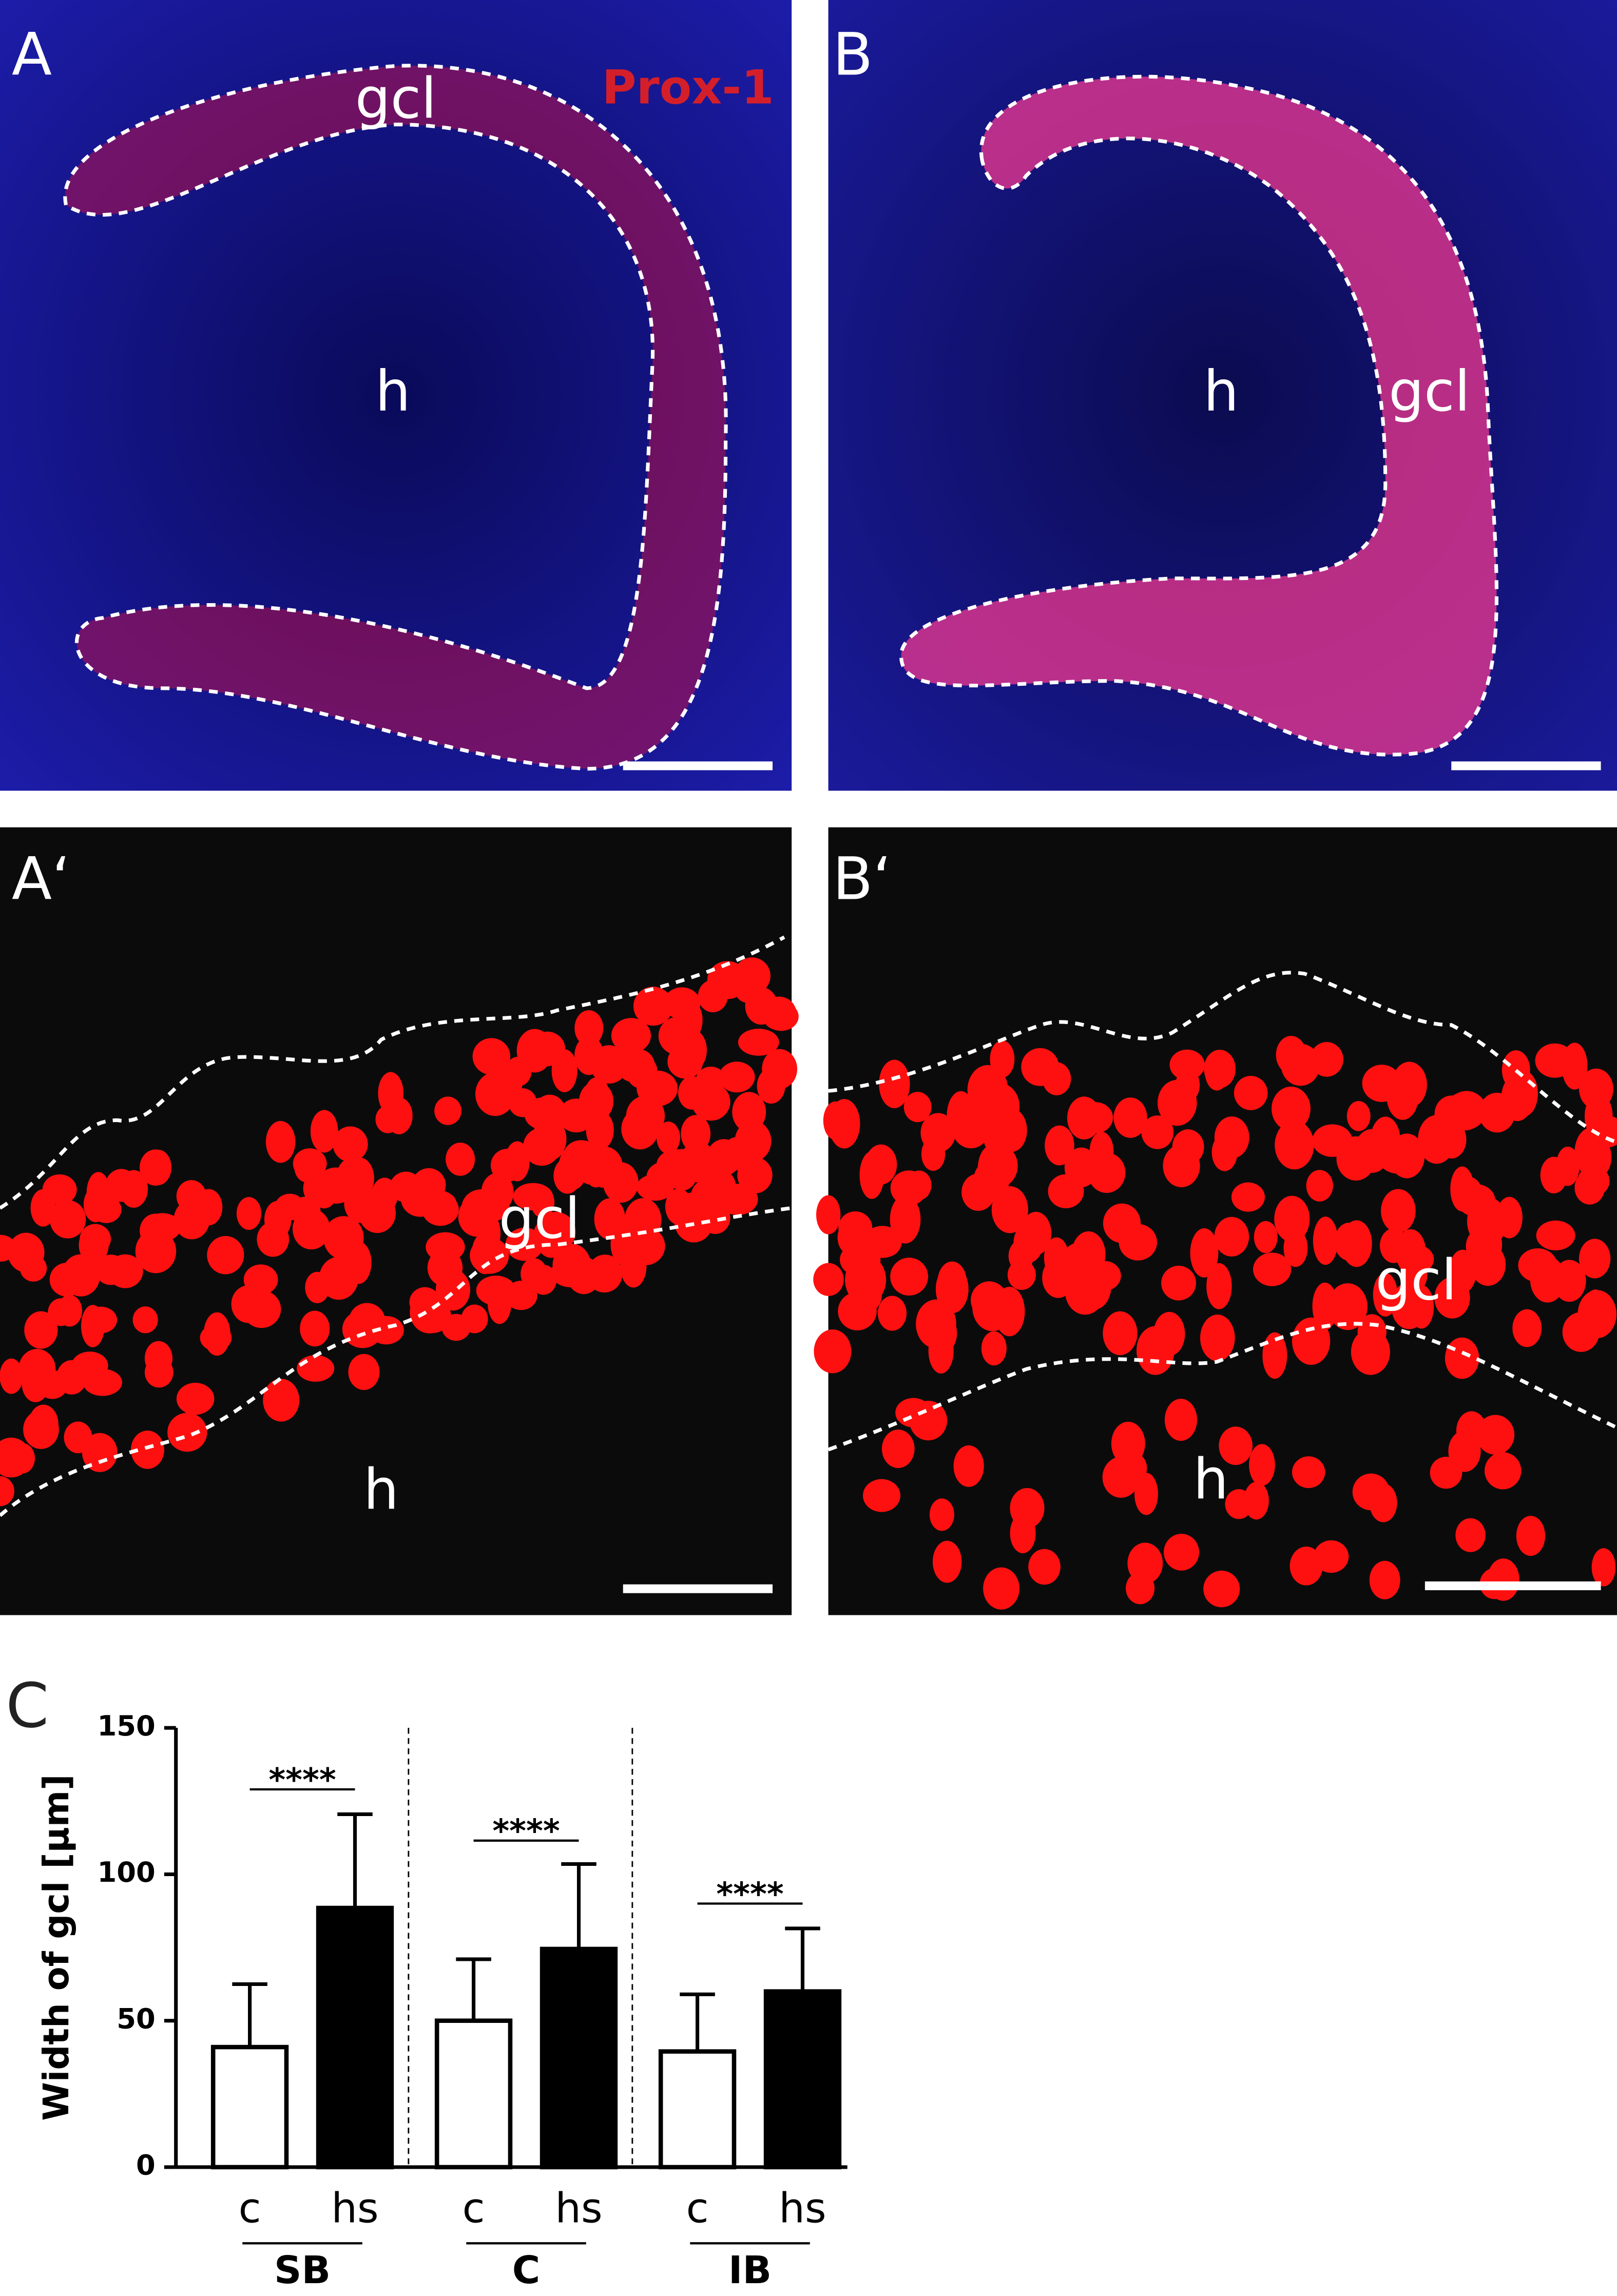 This screenshot has width=1617, height=2296. I want to click on x-tick-label: c, so click(697, 2208).